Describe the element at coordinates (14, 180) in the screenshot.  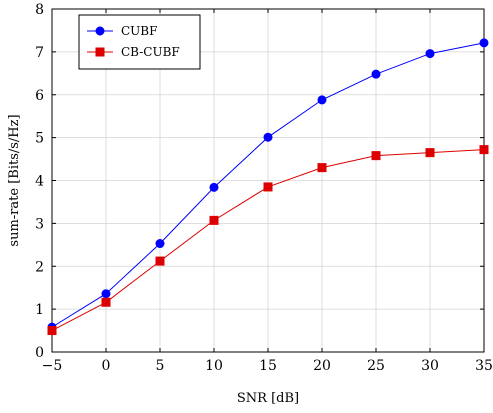
I see `y-axis-label: sum-rate [Bits/s/Hz]` at that location.